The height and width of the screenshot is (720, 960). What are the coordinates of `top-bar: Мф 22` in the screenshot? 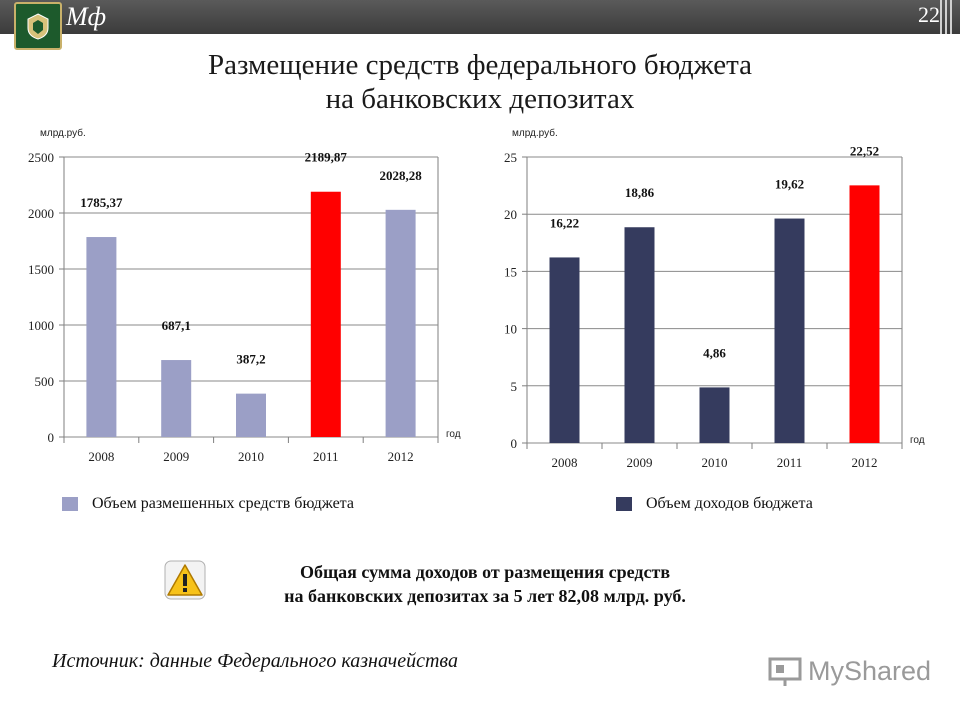 It's located at (480, 25).